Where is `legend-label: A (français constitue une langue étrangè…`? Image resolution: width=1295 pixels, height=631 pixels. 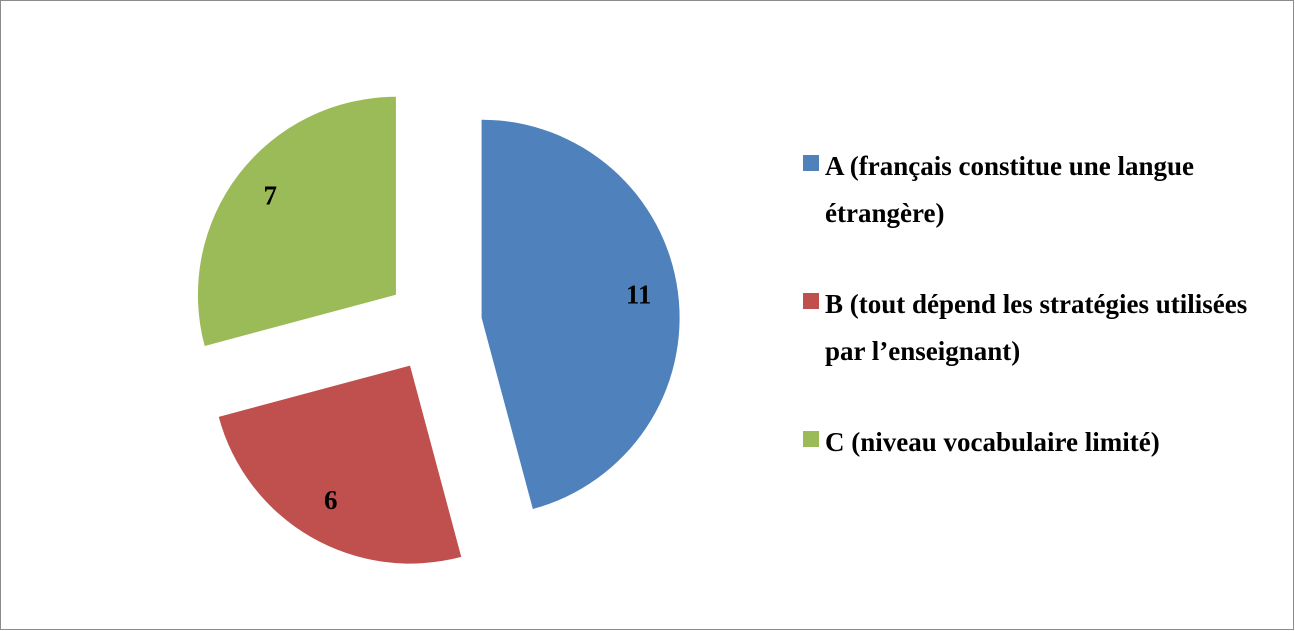 legend-label: A (français constitue une langue étrangè… is located at coordinates (1013, 189).